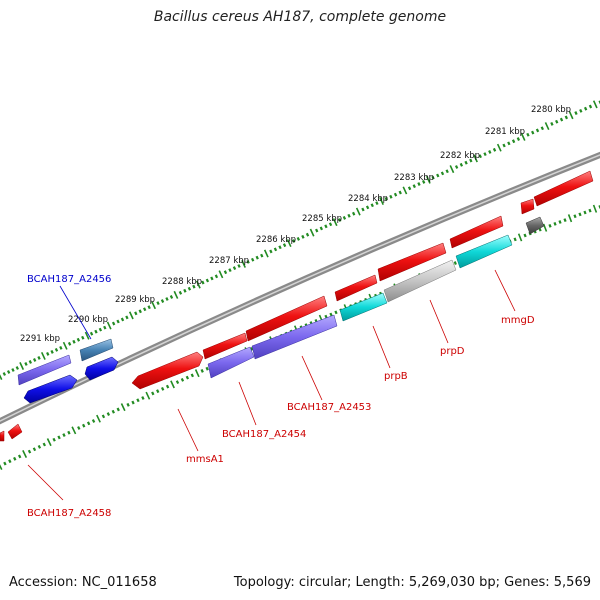 Image resolution: width=600 pixels, height=600 pixels. What do you see at coordinates (381, 347) in the screenshot?
I see `leader-prpb` at bounding box center [381, 347].